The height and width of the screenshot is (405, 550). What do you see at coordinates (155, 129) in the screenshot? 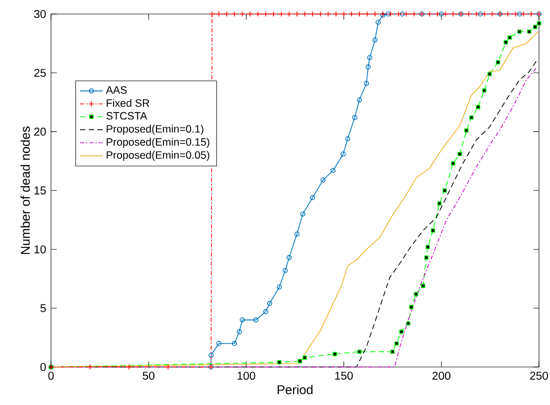
I see `legend-label: Proposed(Emin=0.1)` at bounding box center [155, 129].